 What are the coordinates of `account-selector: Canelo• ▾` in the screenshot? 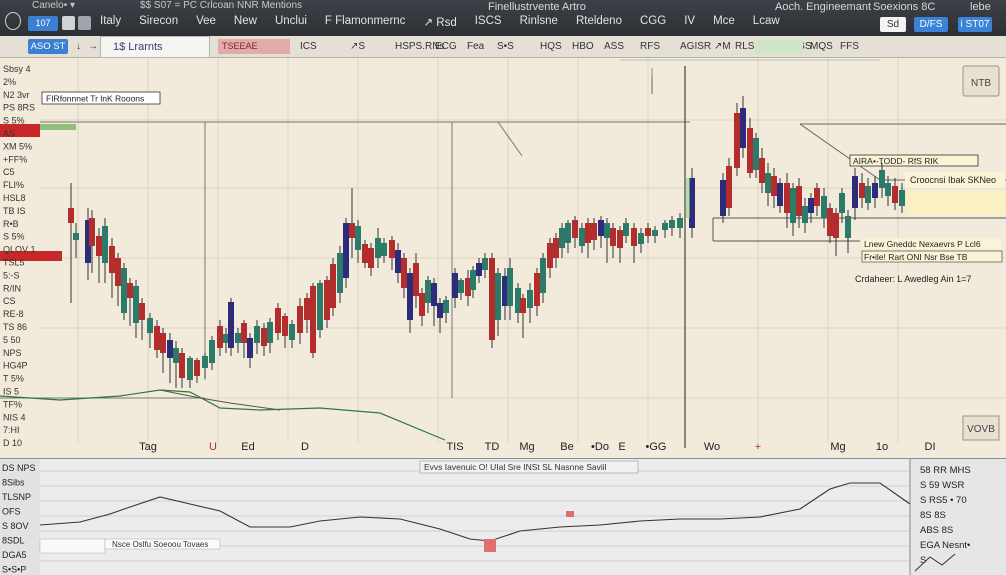 It's located at (53, 5).